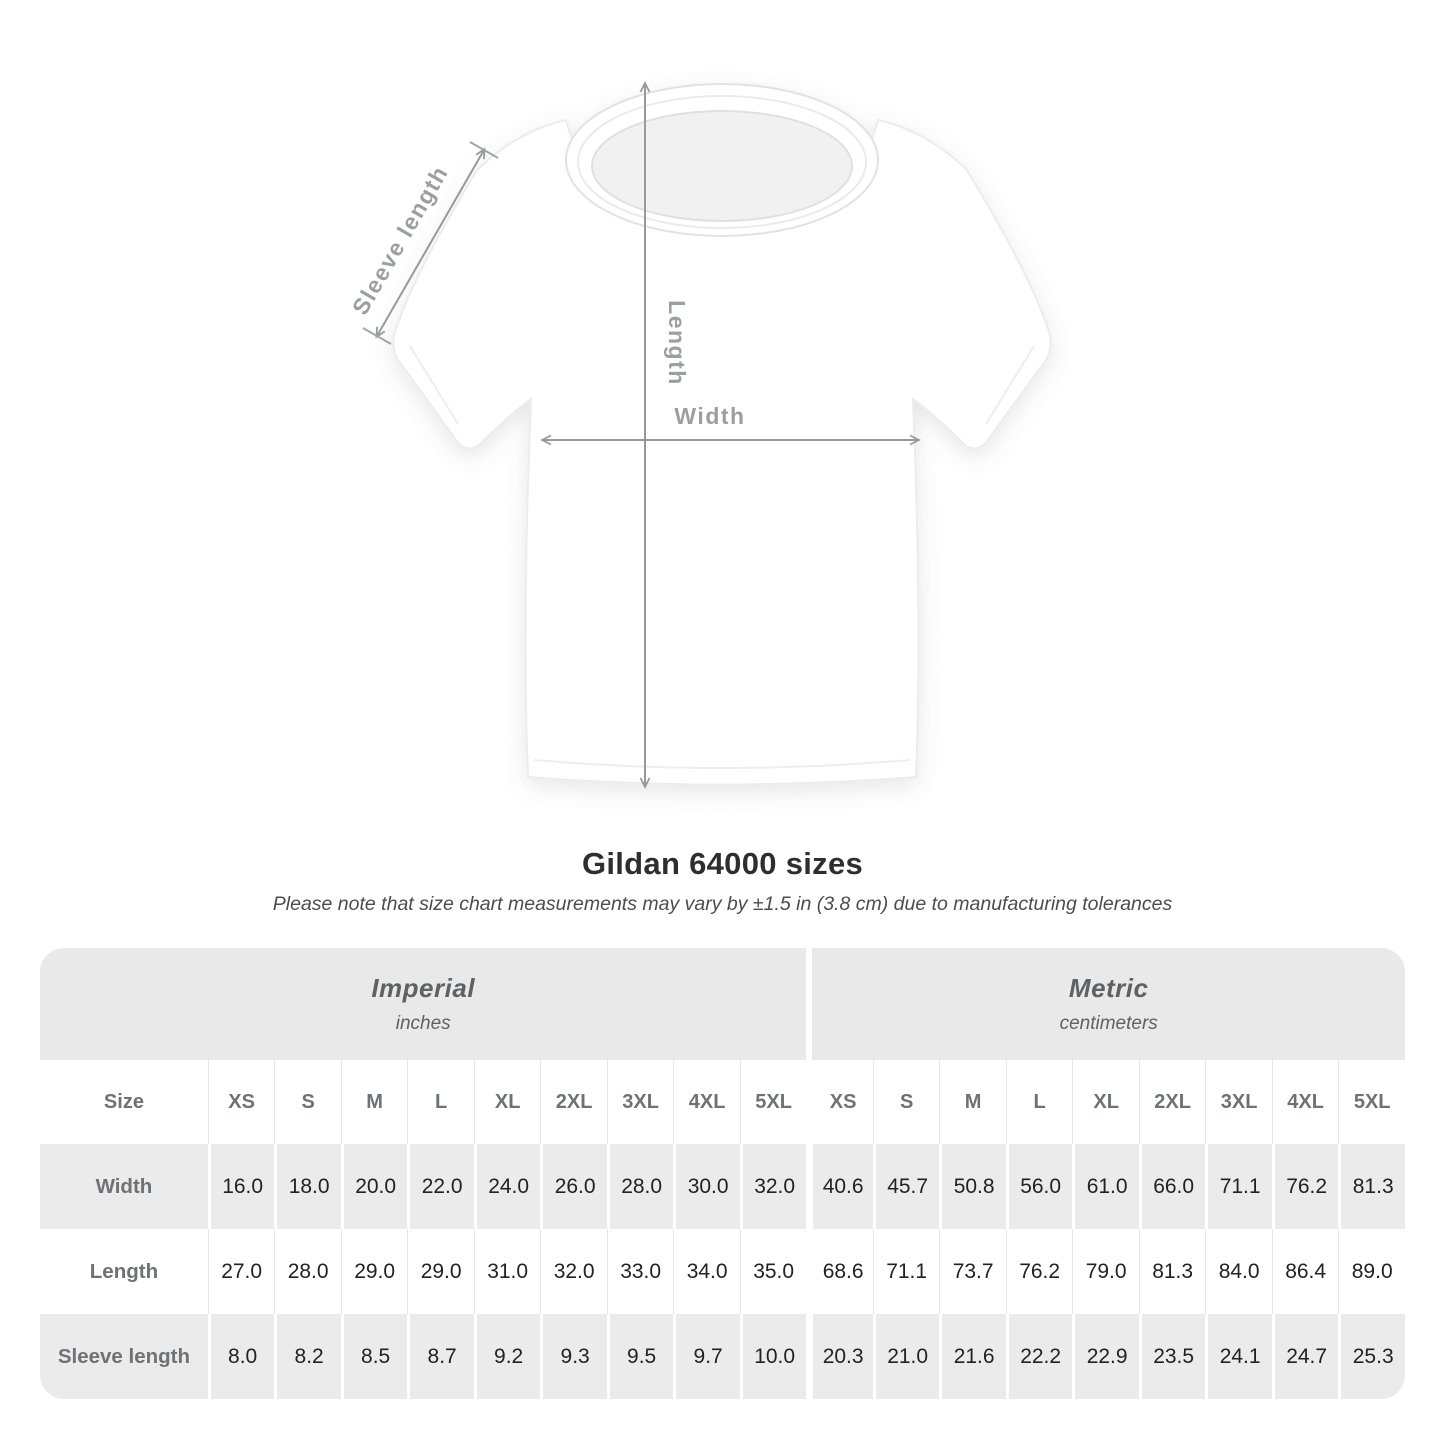 This screenshot has width=1445, height=1445. What do you see at coordinates (507, 1102) in the screenshot?
I see `col-header-imperial-xl: XL` at bounding box center [507, 1102].